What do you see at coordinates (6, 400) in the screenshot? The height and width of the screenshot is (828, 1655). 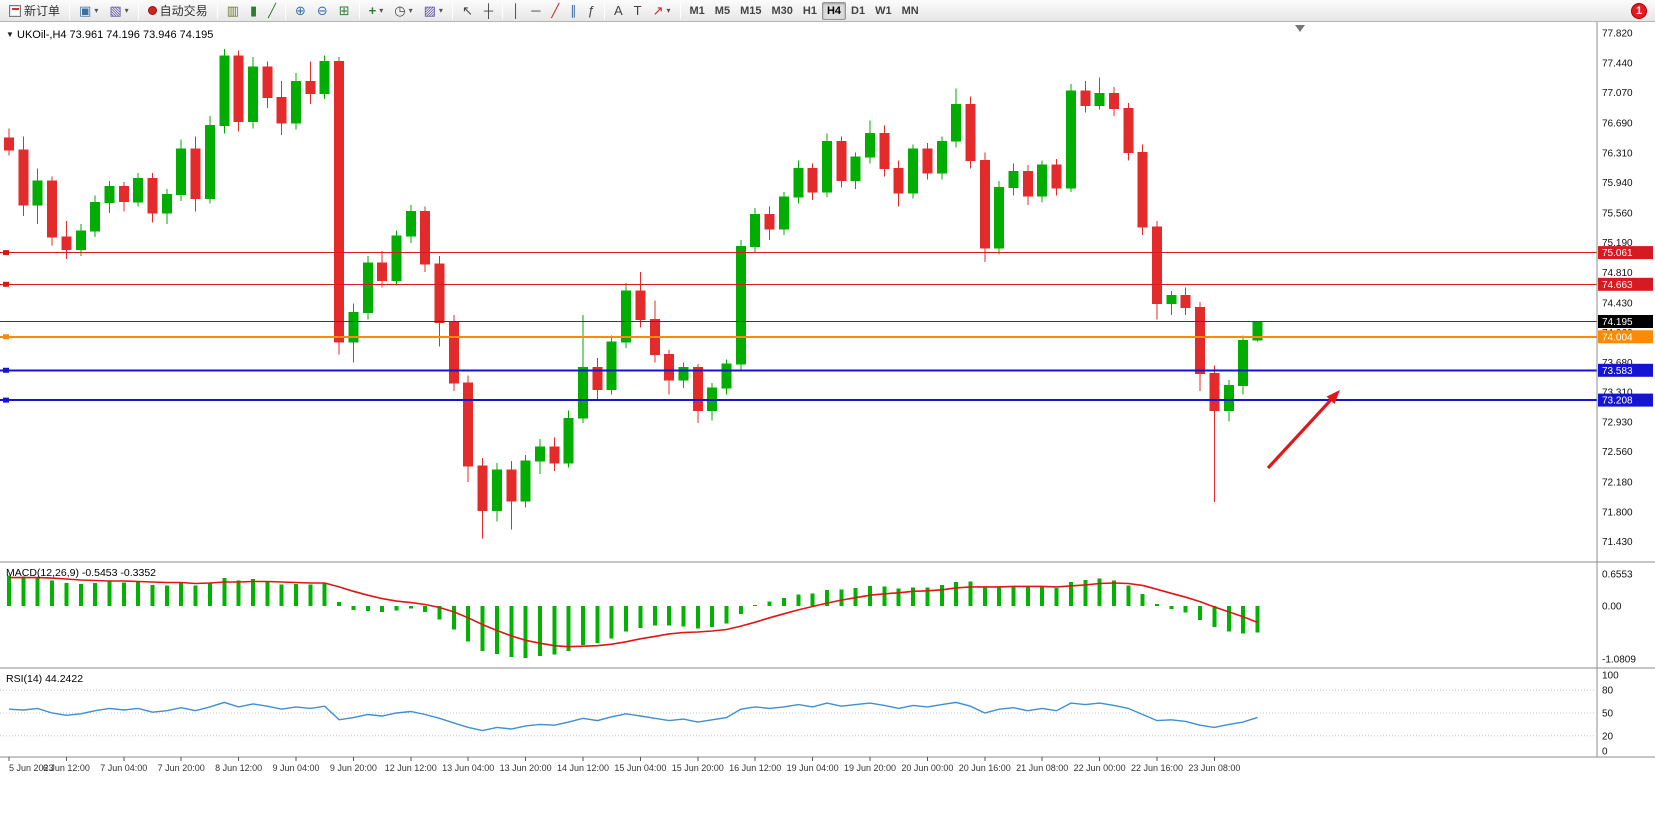 I see `hline-handle` at bounding box center [6, 400].